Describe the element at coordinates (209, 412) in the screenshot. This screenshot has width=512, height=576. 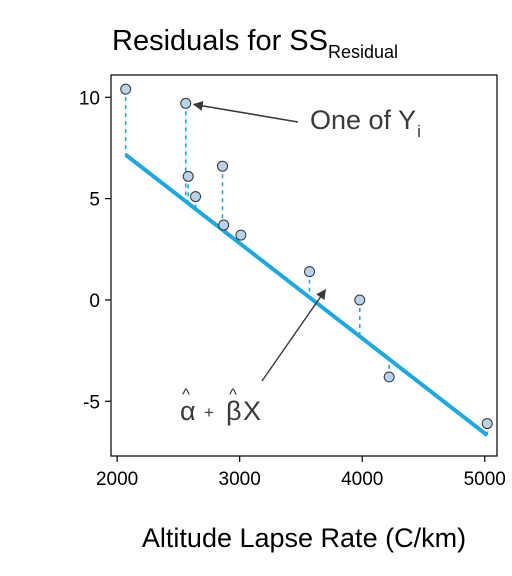
I see `plus-sign: +` at that location.